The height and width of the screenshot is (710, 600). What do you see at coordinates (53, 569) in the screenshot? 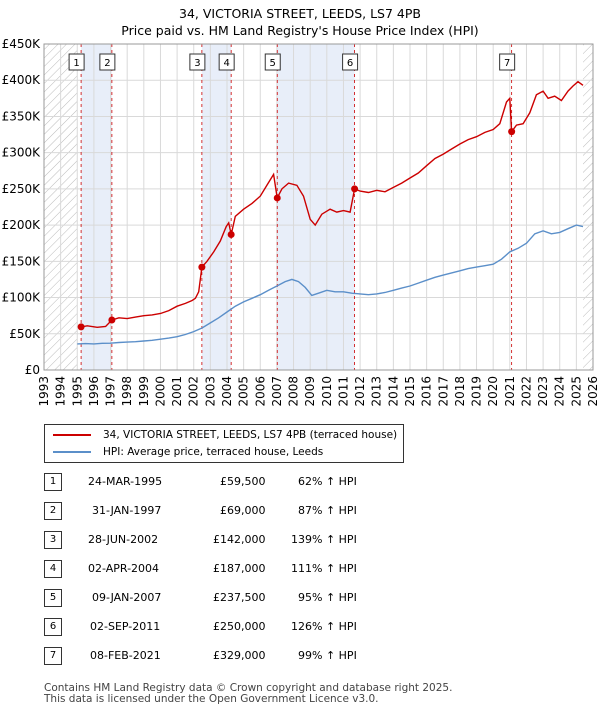
I see `sale-number-badge: 4` at bounding box center [53, 569].